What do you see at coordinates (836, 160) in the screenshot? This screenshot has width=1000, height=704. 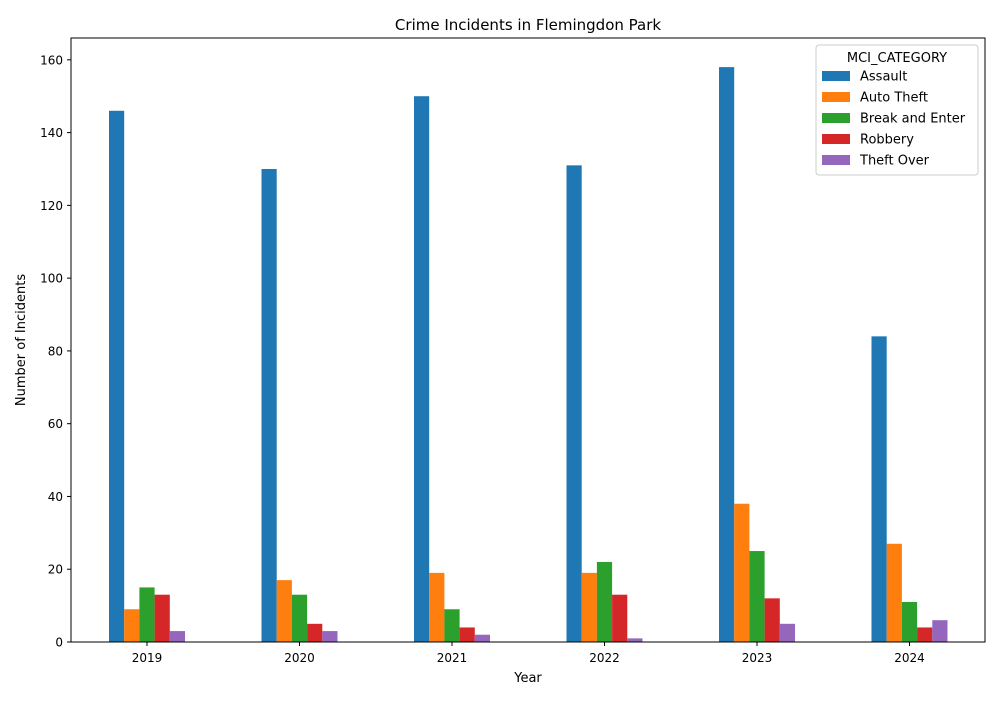 I see `legend-swatch-theft-over` at bounding box center [836, 160].